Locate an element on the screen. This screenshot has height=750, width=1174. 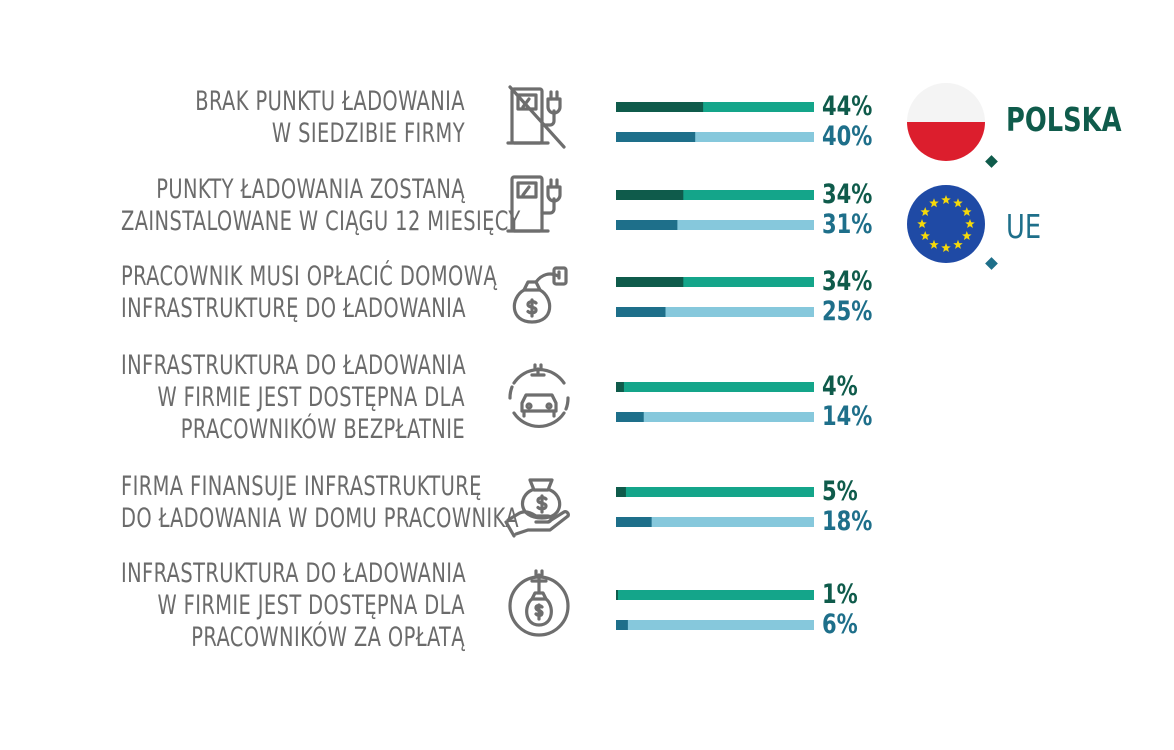
paid-charging-icon is located at coordinates (539, 606).